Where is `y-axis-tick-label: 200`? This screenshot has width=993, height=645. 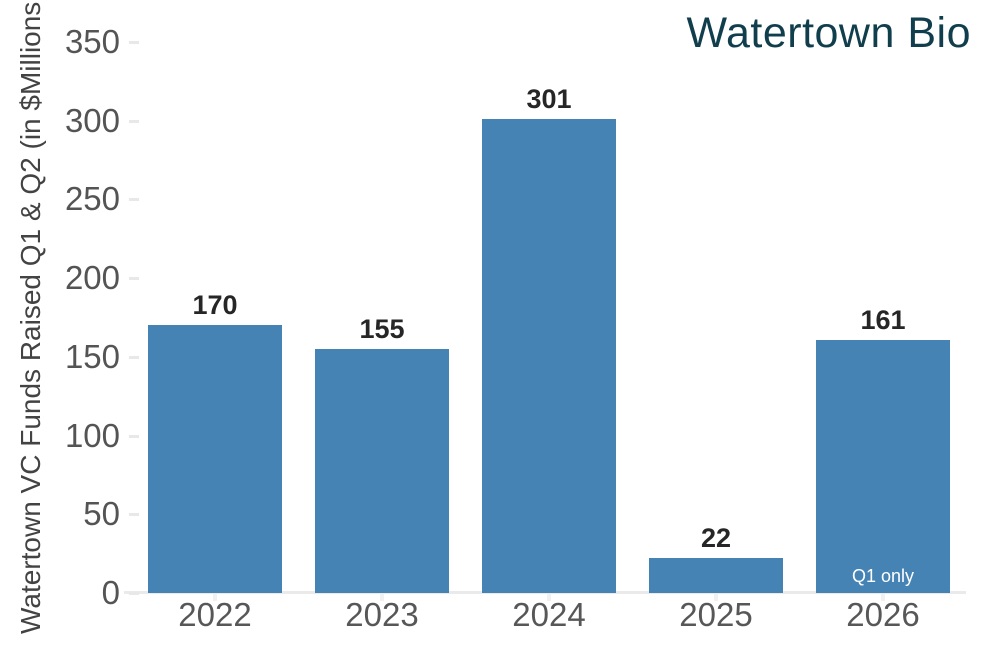
y-axis-tick-label: 200 is located at coordinates (92, 278).